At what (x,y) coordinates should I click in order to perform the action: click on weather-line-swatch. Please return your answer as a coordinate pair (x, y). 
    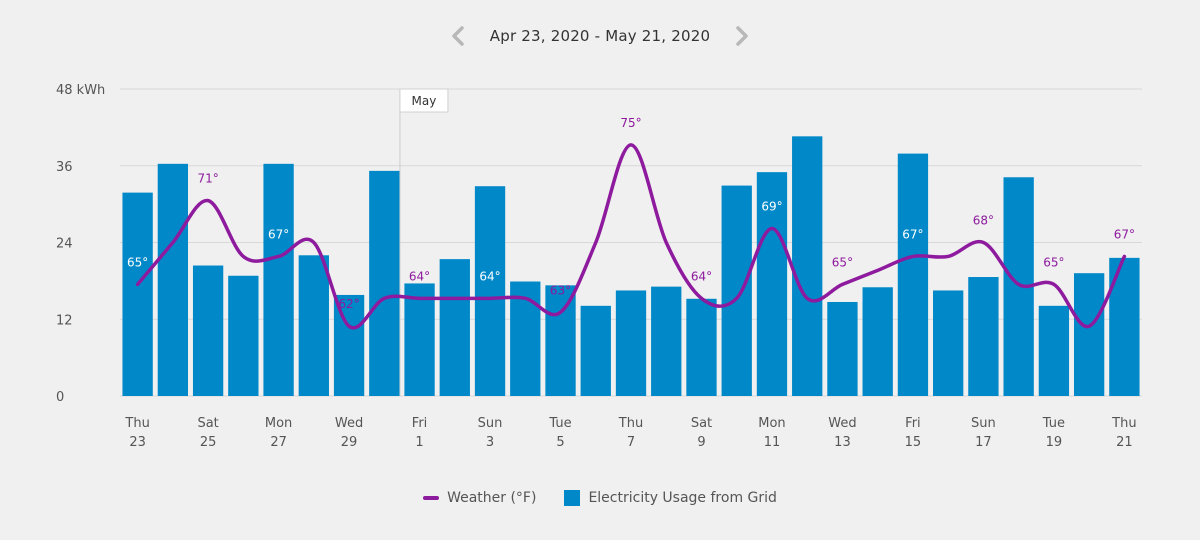
    Looking at the image, I should click on (431, 498).